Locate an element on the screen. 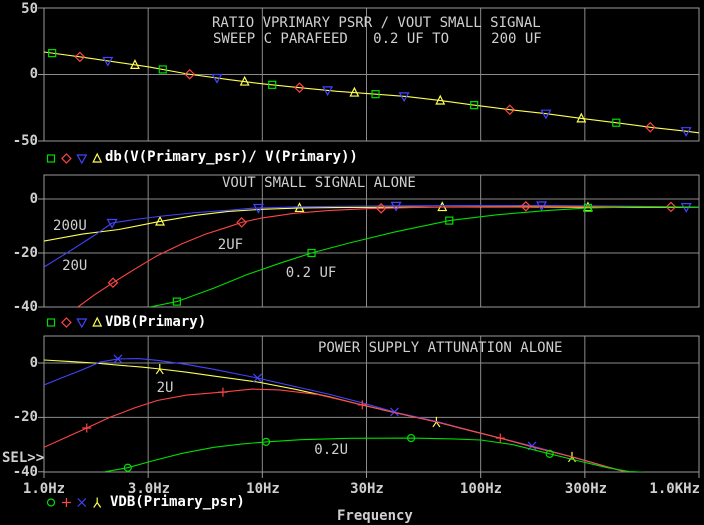 This screenshot has width=704, height=525. xtick-300hz: 300Hz is located at coordinates (586, 489).